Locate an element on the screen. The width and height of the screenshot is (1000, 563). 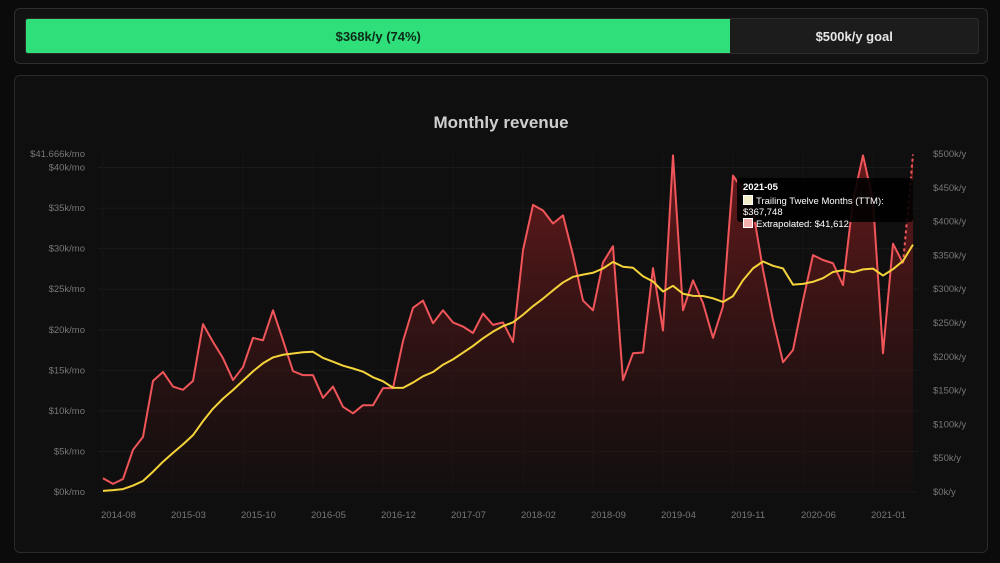
y-left-tick-label: $35k/mo is located at coordinates (67, 208).